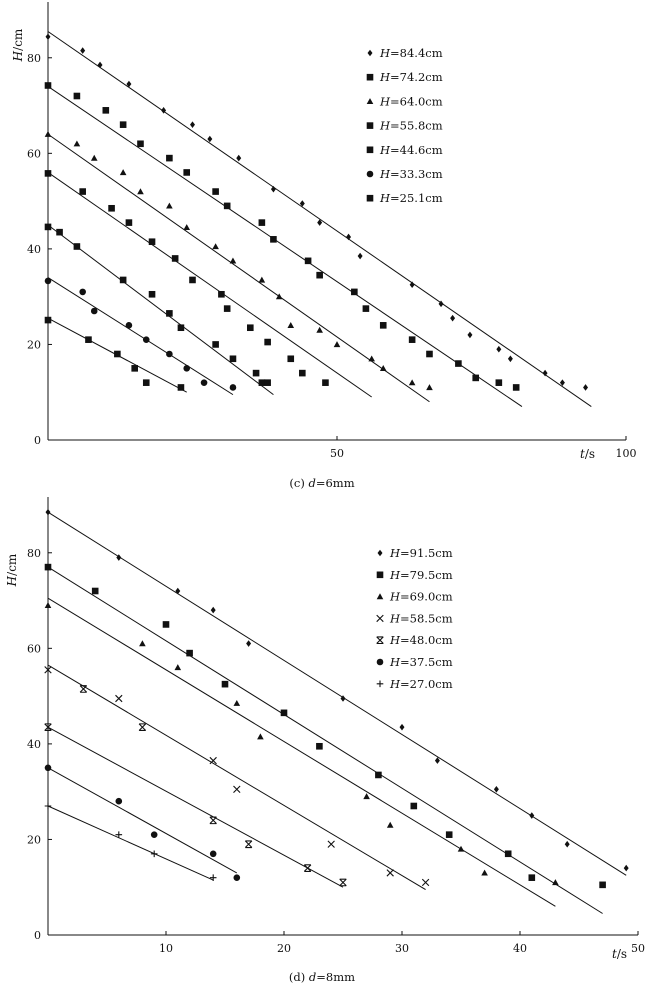  What do you see at coordinates (322, 977) in the screenshot?
I see `chart-caption: (d) d=8mm` at bounding box center [322, 977].